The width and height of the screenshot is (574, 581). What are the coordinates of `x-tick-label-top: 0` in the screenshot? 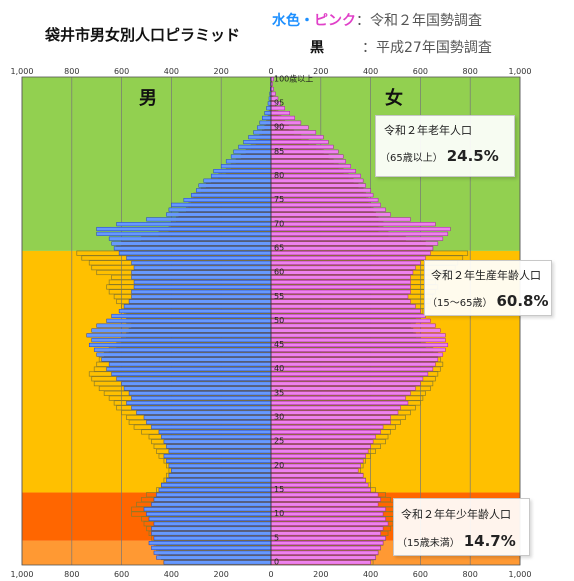 It's located at (270, 71).